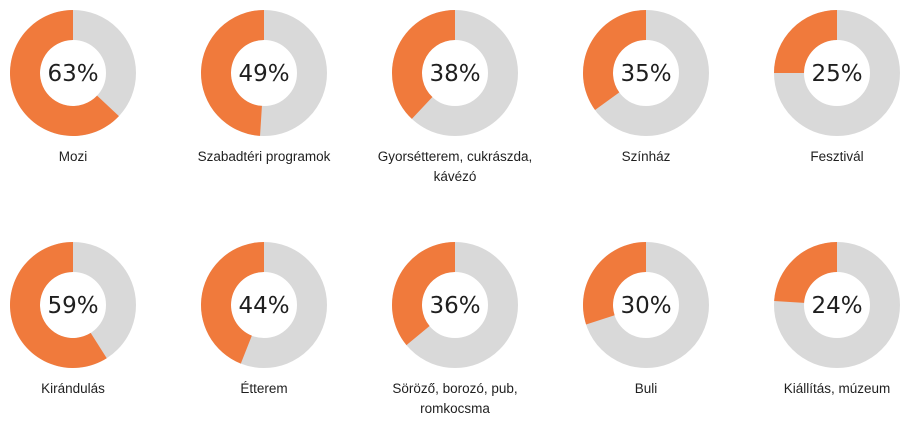 The width and height of the screenshot is (902, 425). I want to click on donut-category-label: Színház, so click(646, 156).